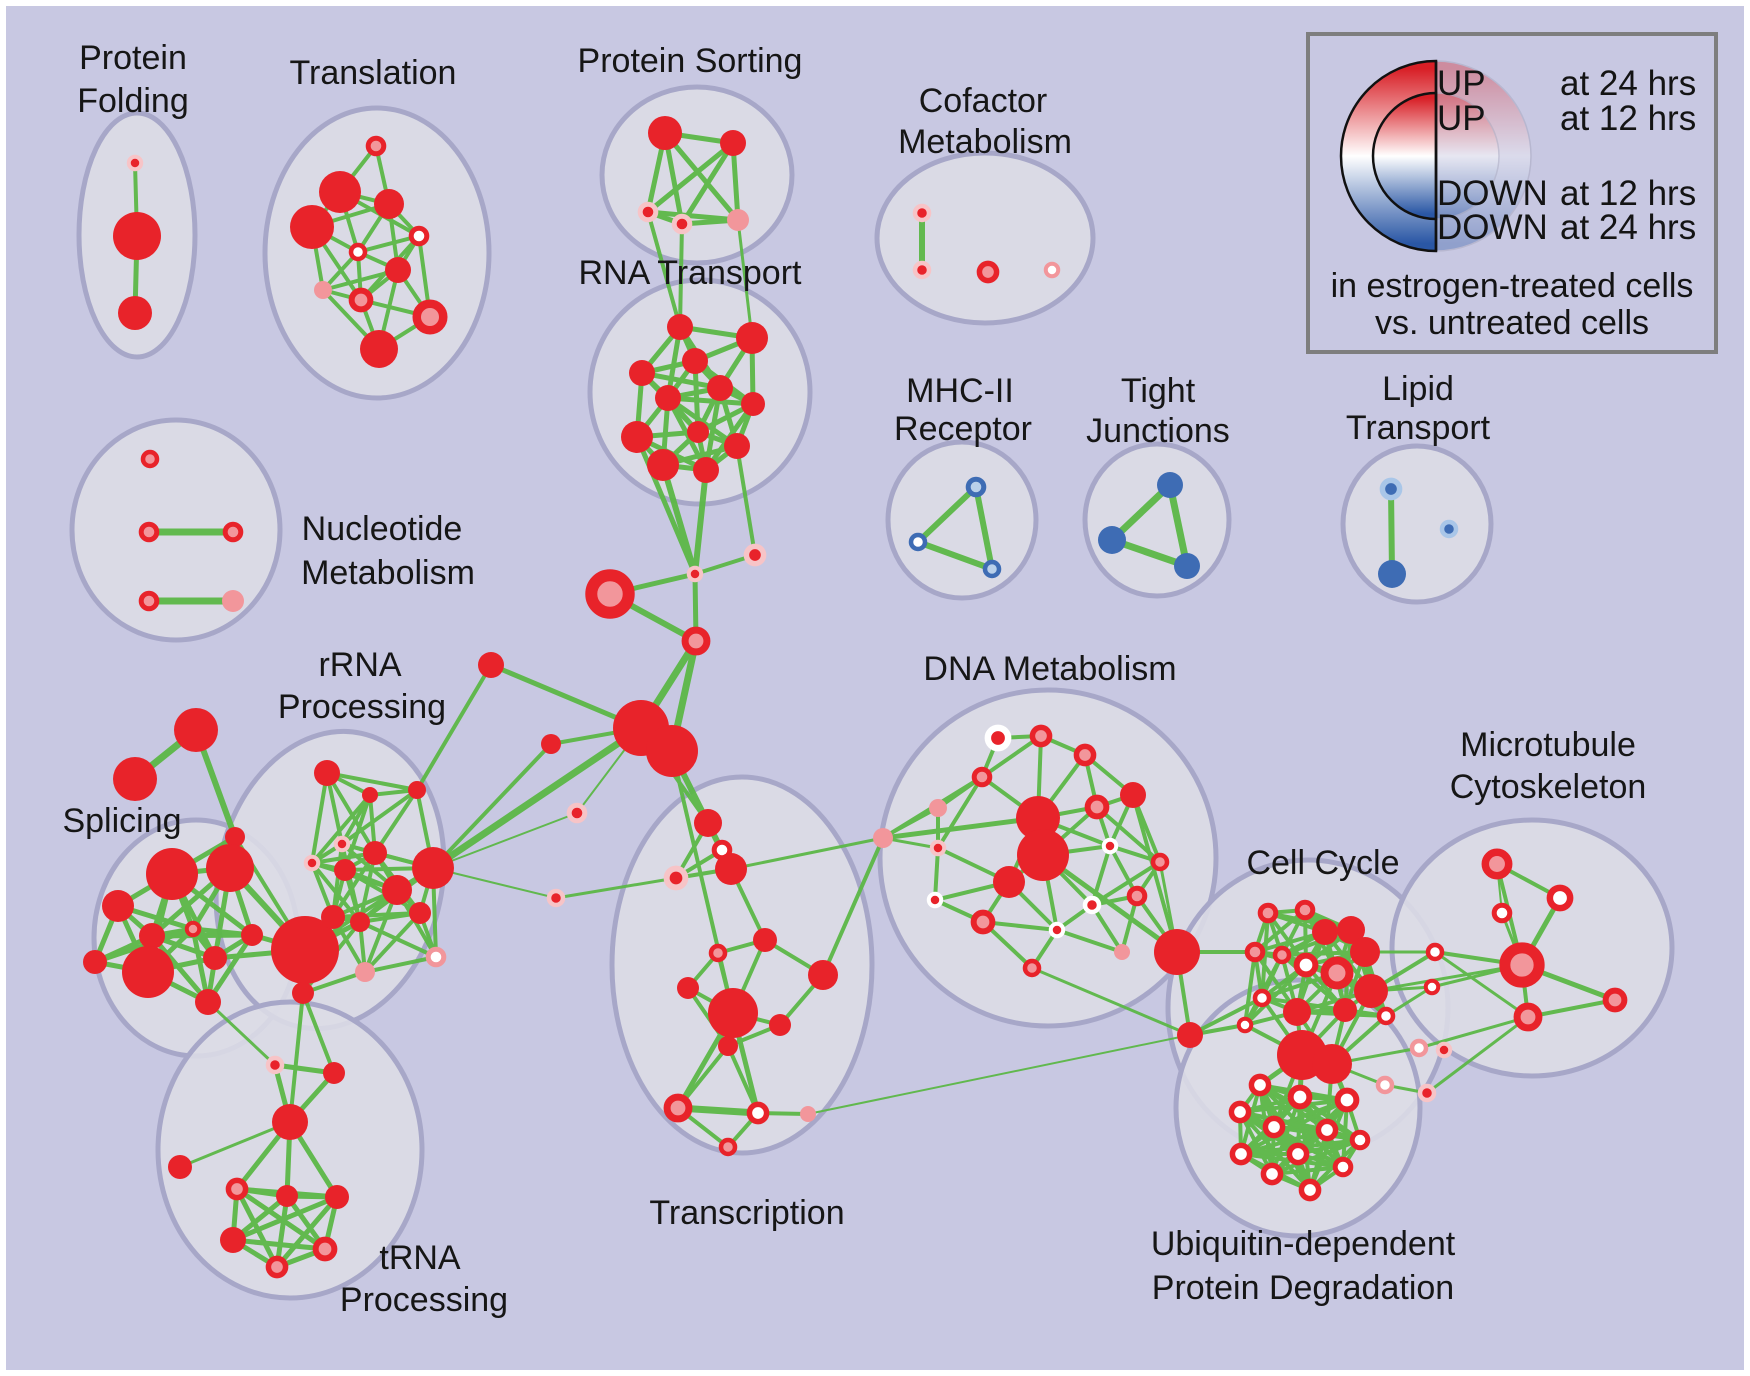  I want to click on node-ub6, so click(1241, 1154).